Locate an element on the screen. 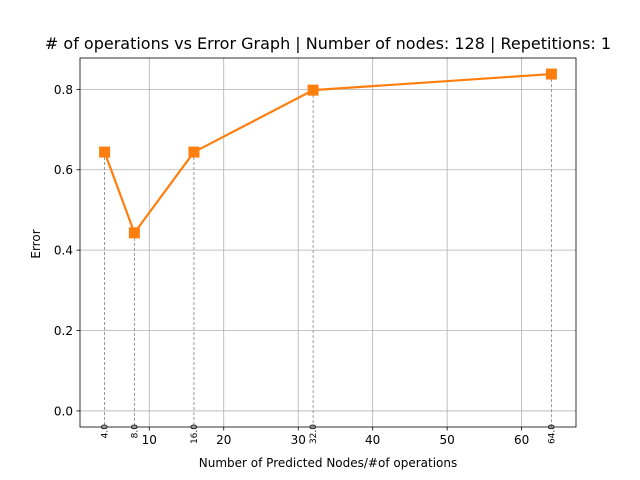 Image resolution: width=640 pixels, height=480 pixels. point-value-label: 8.0 is located at coordinates (135, 431).